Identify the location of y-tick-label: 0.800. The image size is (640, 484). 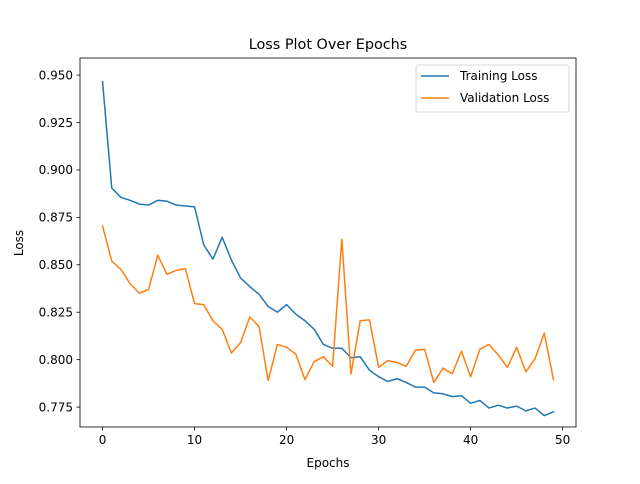
(56, 360).